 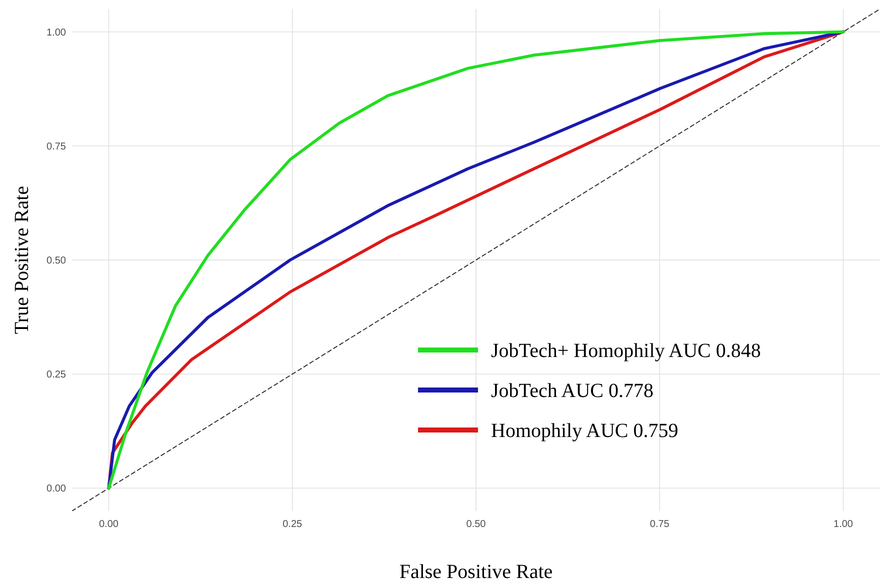 What do you see at coordinates (292, 524) in the screenshot?
I see `x-tick-label: 0.25` at bounding box center [292, 524].